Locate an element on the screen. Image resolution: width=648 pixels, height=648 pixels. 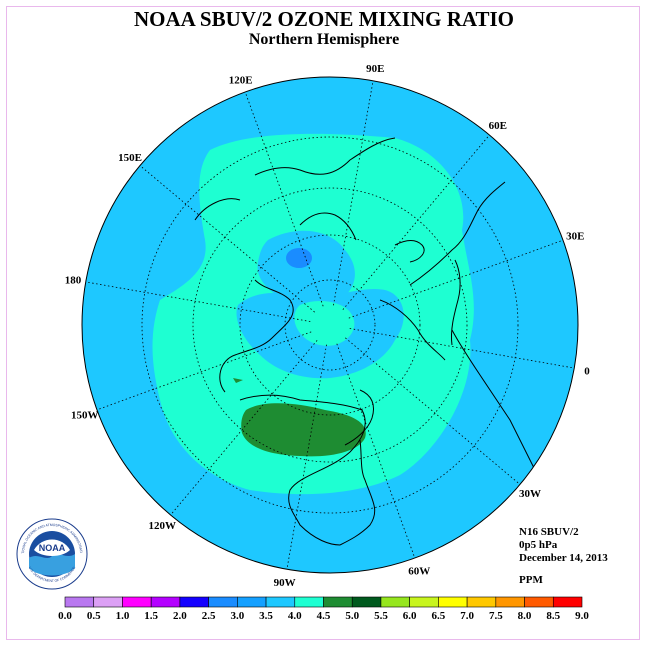
colorbar-tick-label: 4.5 is located at coordinates (324, 616).